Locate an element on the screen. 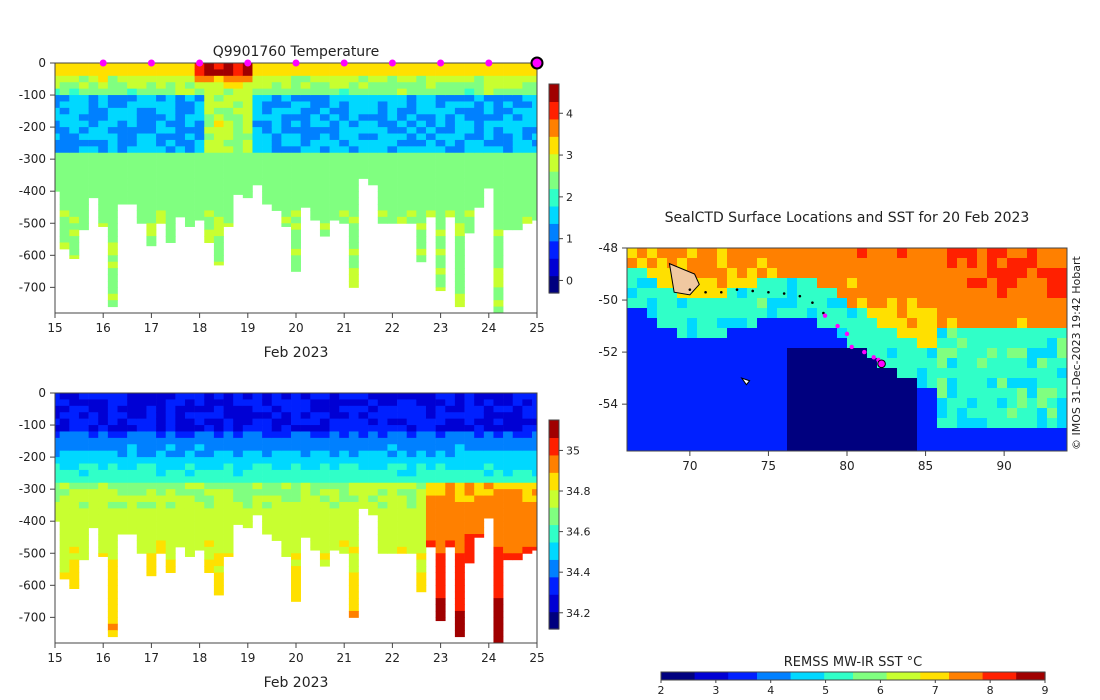 The height and width of the screenshot is (700, 1100). colorbar-tick-label: 3 is located at coordinates (569, 155).